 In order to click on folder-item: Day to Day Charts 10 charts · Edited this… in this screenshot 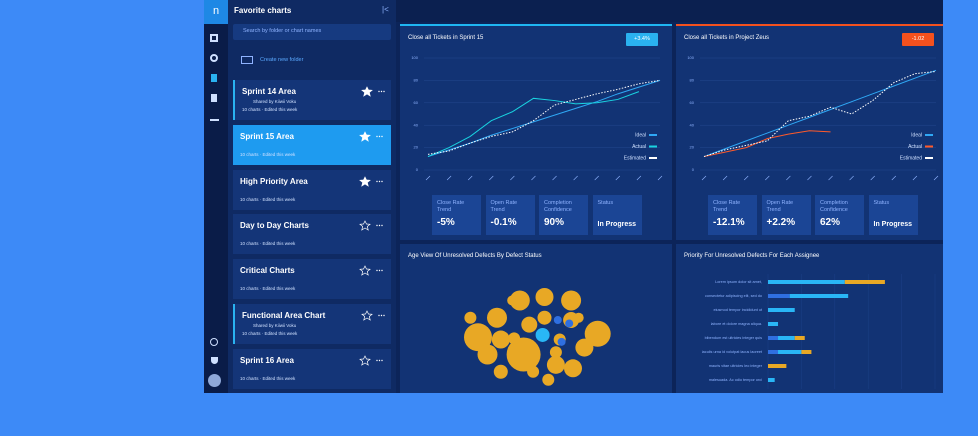, I will do `click(312, 234)`.